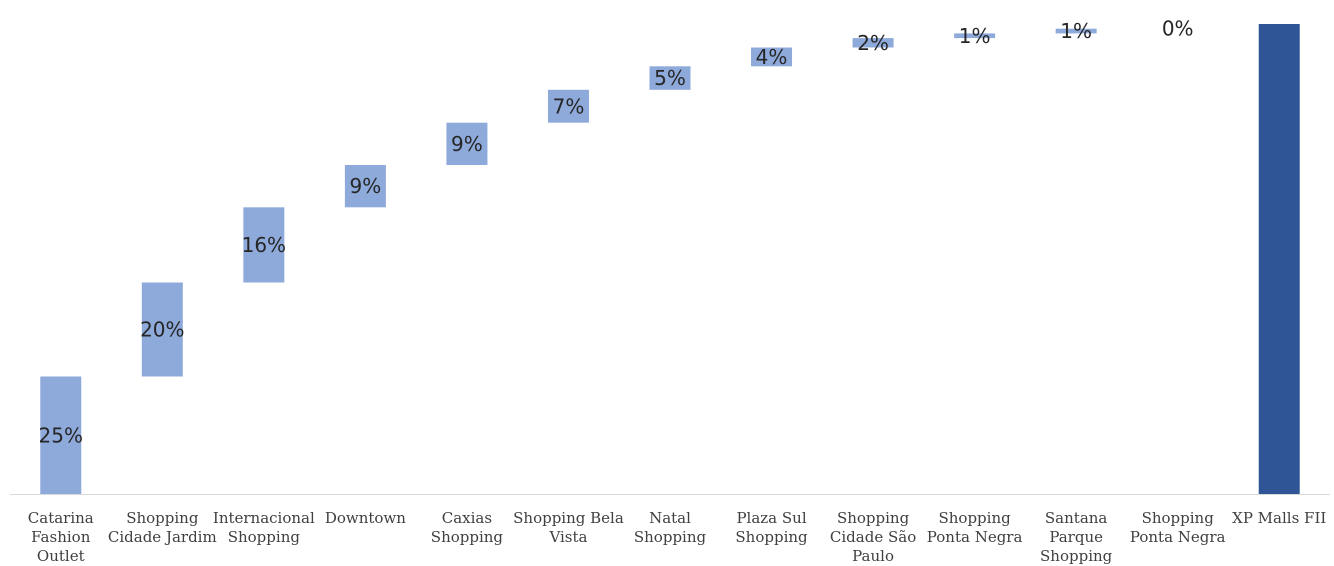 The width and height of the screenshot is (1334, 566). Describe the element at coordinates (162, 527) in the screenshot. I see `category-label: Shopping Cidade Jardim` at that location.